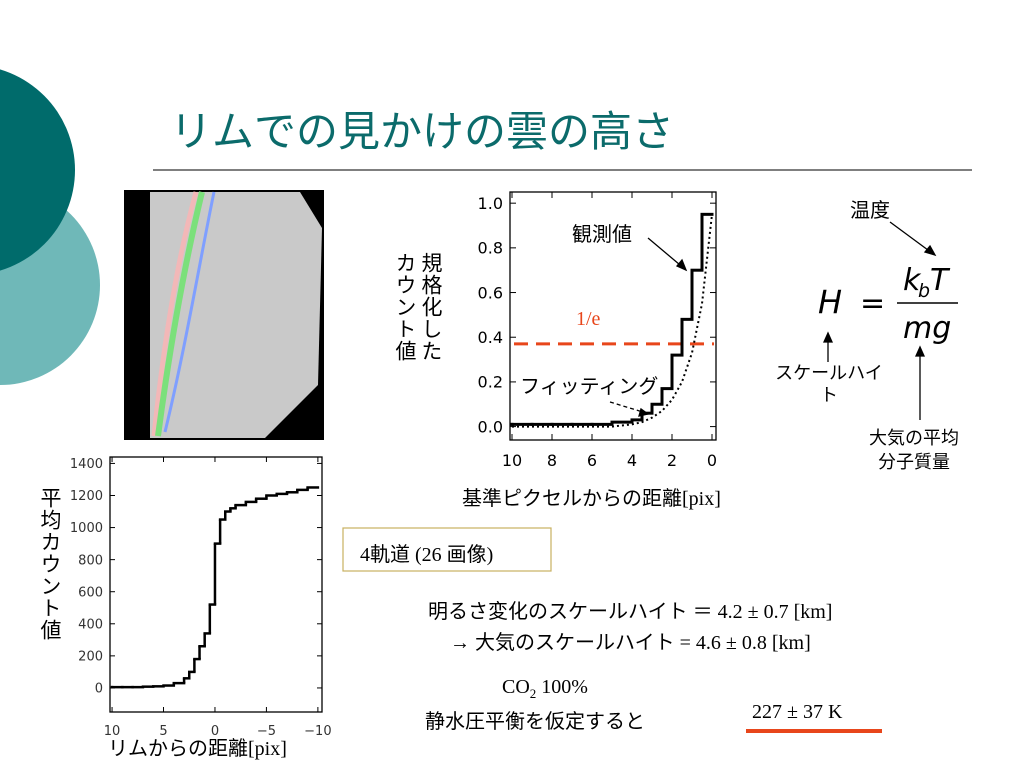 Image resolution: width=1024 pixels, height=768 pixels. Describe the element at coordinates (224, 315) in the screenshot. I see `limb-image` at that location.